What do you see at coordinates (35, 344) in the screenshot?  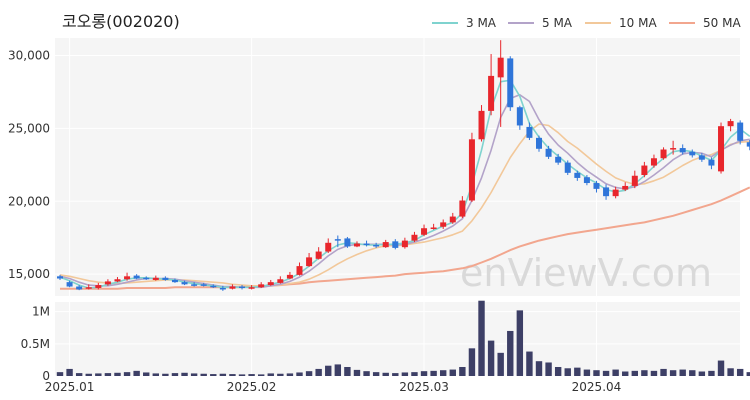 I see `volume-tick-label: 0.5M` at bounding box center [35, 344].